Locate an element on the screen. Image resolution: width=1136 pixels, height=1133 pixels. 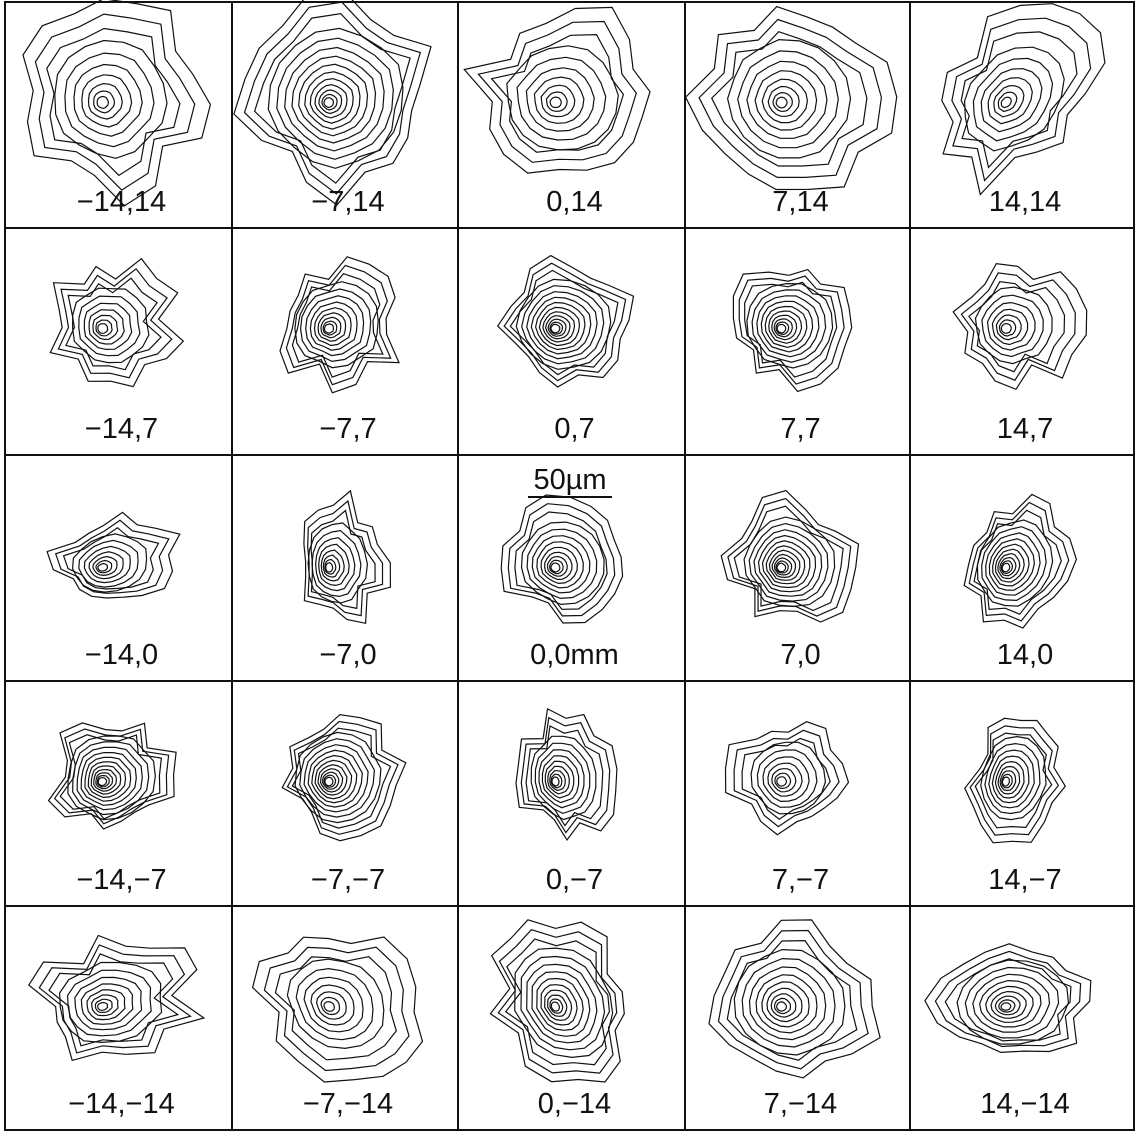
cell-label: 0,14 is located at coordinates (574, 202).